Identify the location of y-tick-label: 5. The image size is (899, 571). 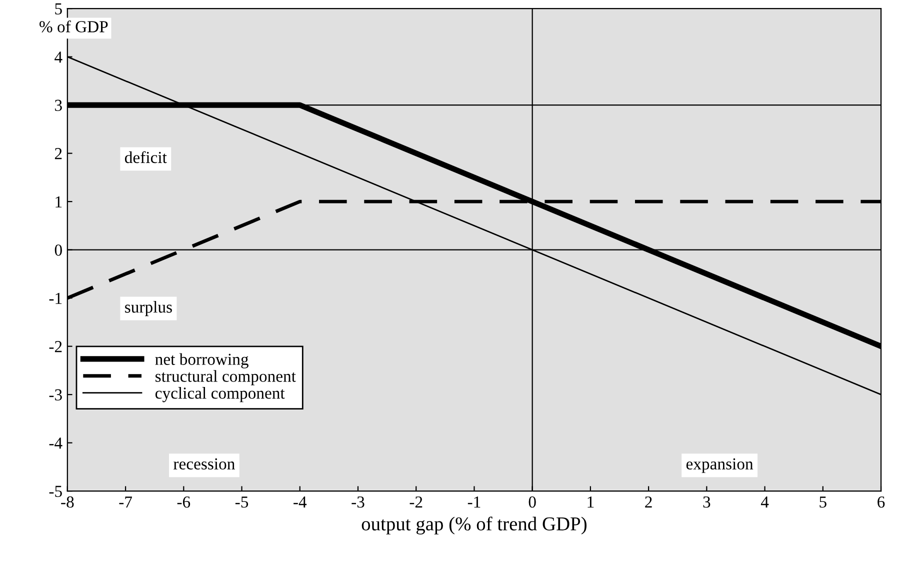
(58, 9).